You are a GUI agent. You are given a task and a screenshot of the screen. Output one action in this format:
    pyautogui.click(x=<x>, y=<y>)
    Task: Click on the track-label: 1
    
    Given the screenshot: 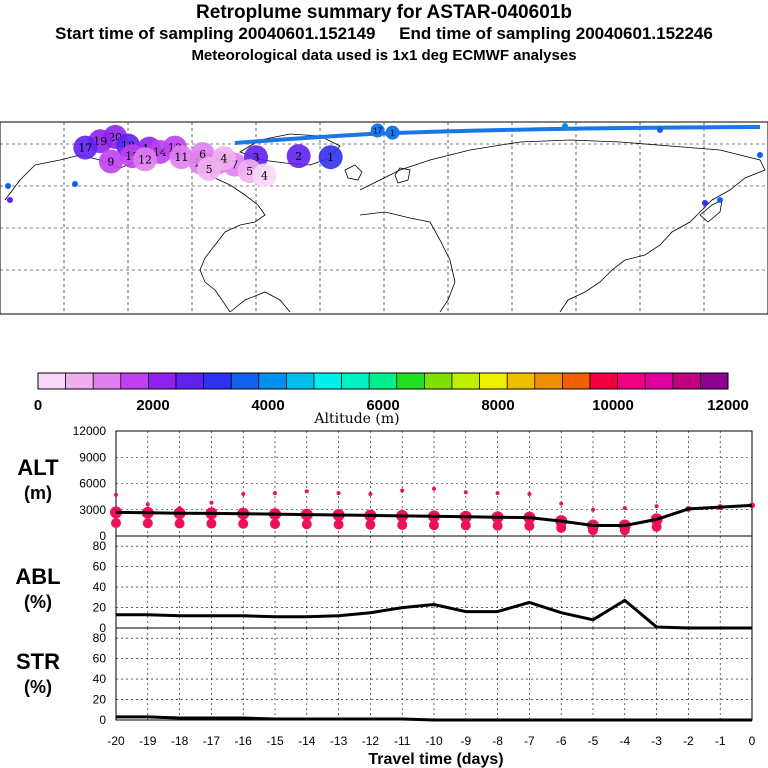 What is the action you would take?
    pyautogui.click(x=392, y=133)
    